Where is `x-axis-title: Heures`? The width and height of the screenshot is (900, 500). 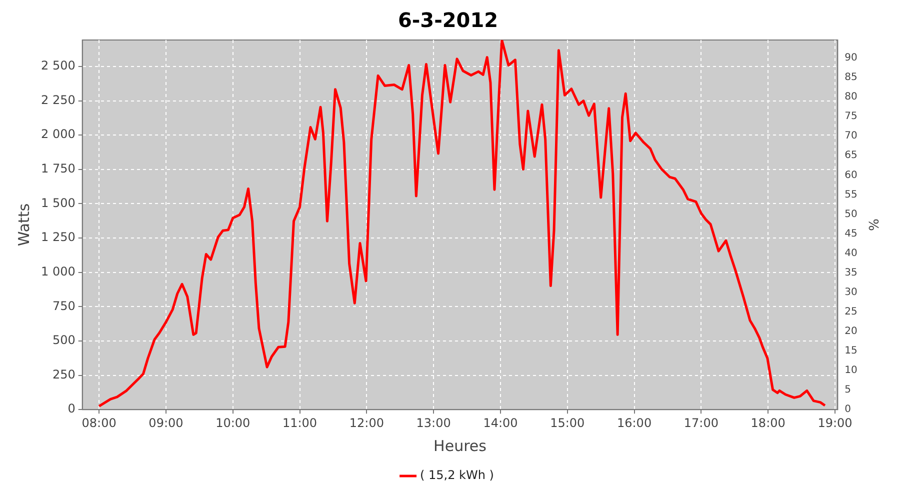 x-axis-title: Heures is located at coordinates (460, 445).